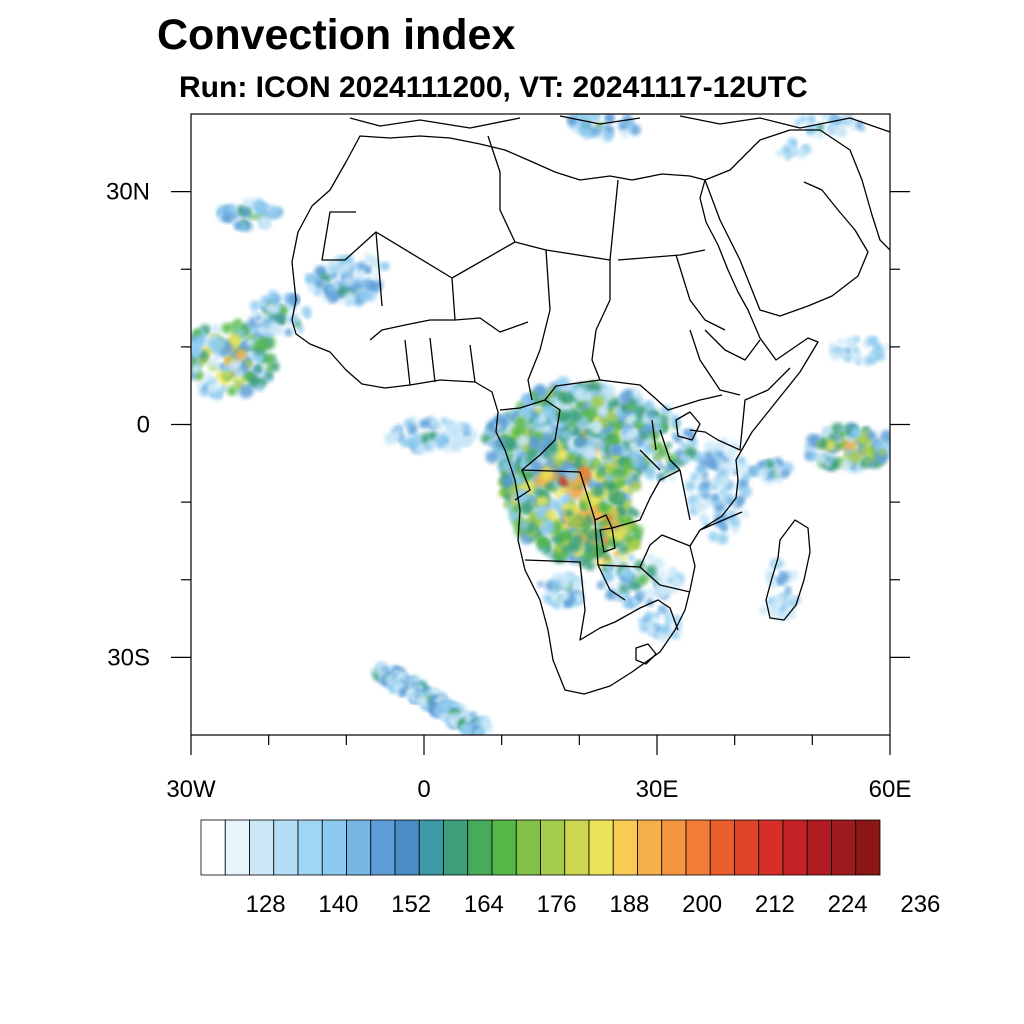 The width and height of the screenshot is (1024, 1024). What do you see at coordinates (128, 657) in the screenshot?
I see `lat-tick-label: 30S` at bounding box center [128, 657].